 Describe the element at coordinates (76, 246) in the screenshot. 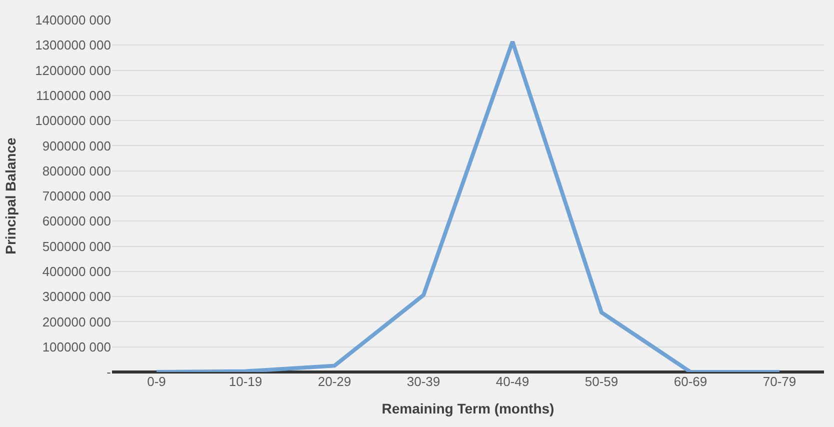

I see `y-tick-label: 500000 000` at that location.